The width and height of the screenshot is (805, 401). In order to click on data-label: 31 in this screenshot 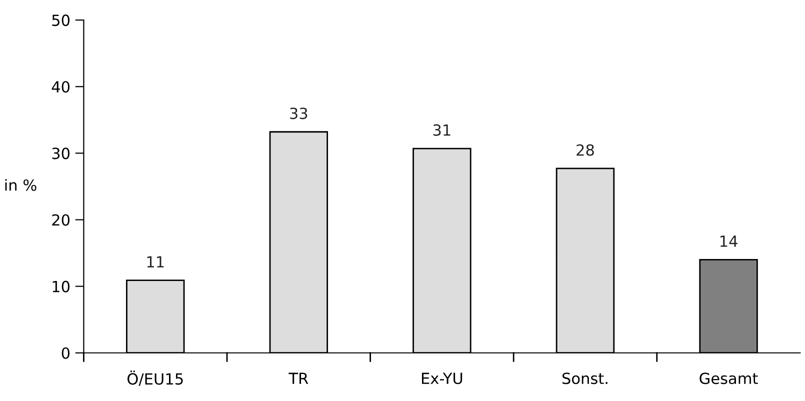, I will do `click(441, 130)`.